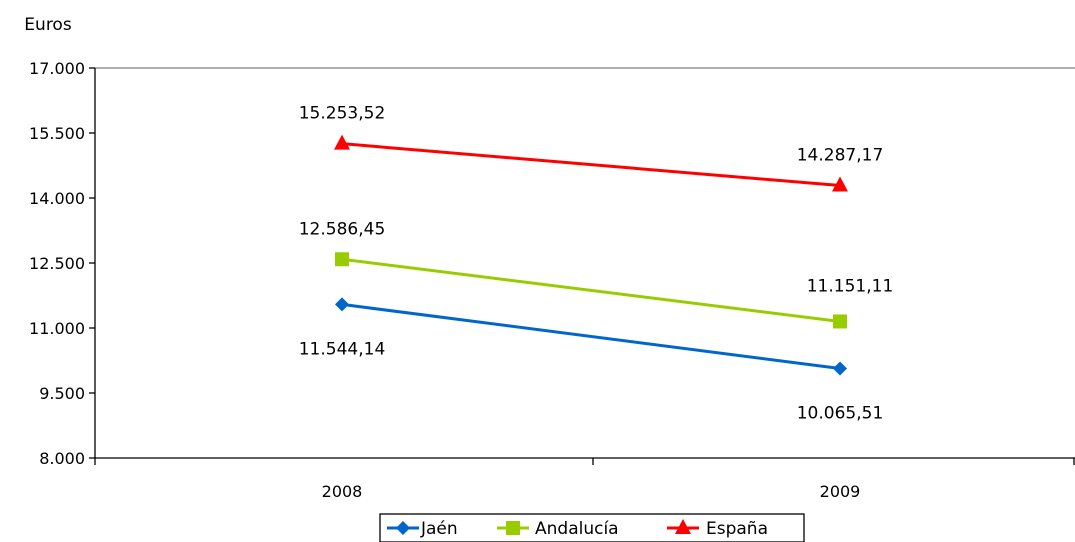  What do you see at coordinates (577, 529) in the screenshot?
I see `legend-label: Andalucía` at bounding box center [577, 529].